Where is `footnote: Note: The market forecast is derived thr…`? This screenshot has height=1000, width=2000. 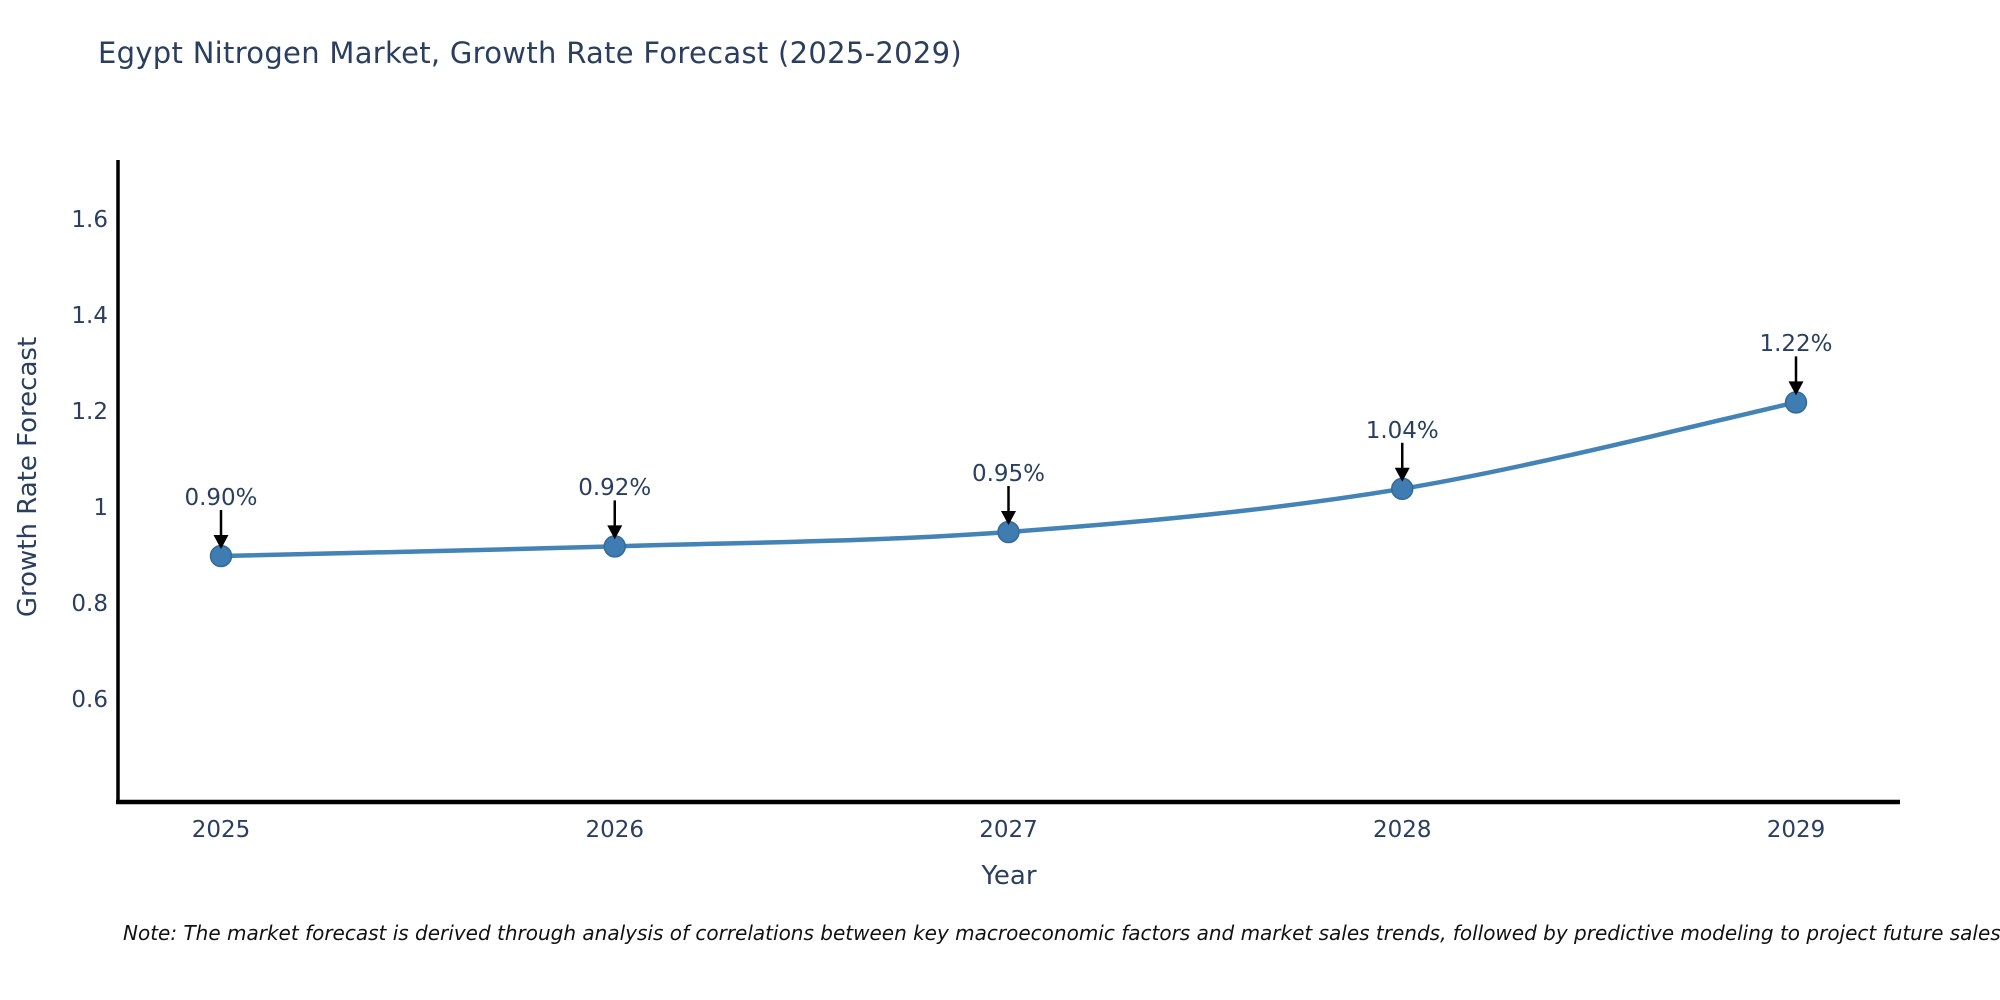
footnote: Note: The market forecast is derived thr… is located at coordinates (1061, 933).